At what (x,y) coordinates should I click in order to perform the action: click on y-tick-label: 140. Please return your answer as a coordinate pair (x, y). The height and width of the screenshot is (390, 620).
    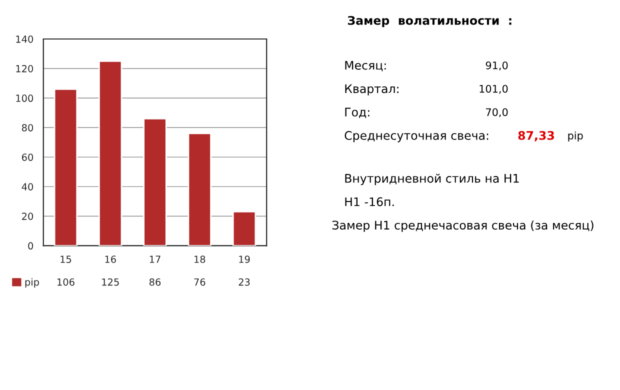
    Looking at the image, I should click on (25, 39).